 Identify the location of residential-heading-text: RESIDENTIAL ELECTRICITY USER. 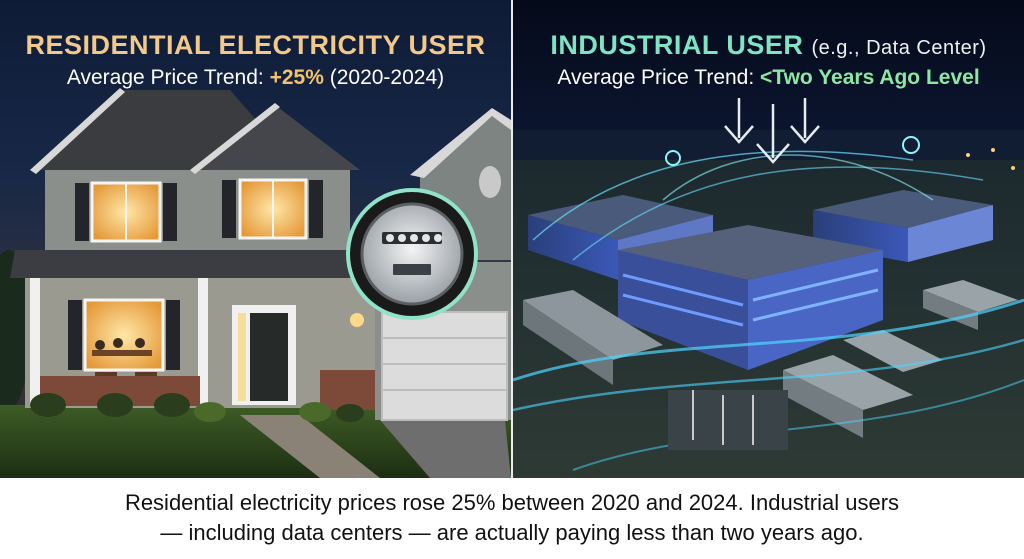
(255, 45).